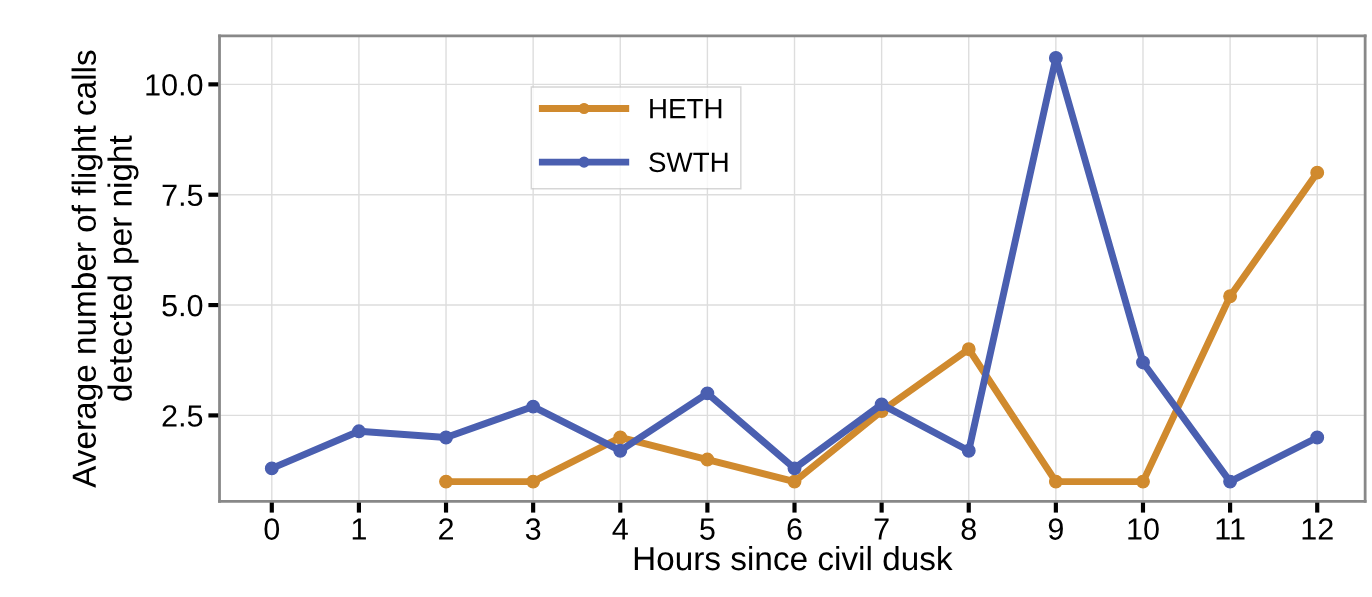  What do you see at coordinates (794, 529) in the screenshot?
I see `x-tick-label: 6` at bounding box center [794, 529].